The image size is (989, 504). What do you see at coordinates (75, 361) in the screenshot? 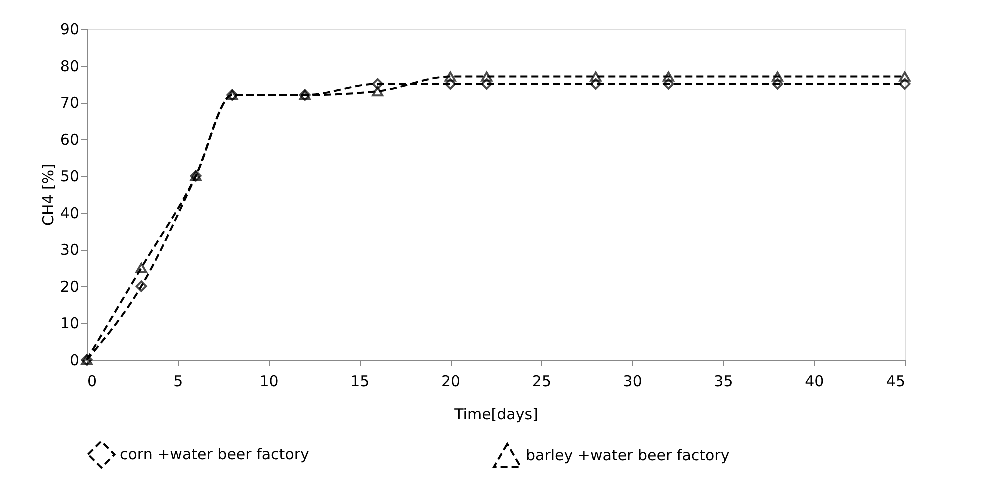
I see `y-tick-label: 0` at bounding box center [75, 361].